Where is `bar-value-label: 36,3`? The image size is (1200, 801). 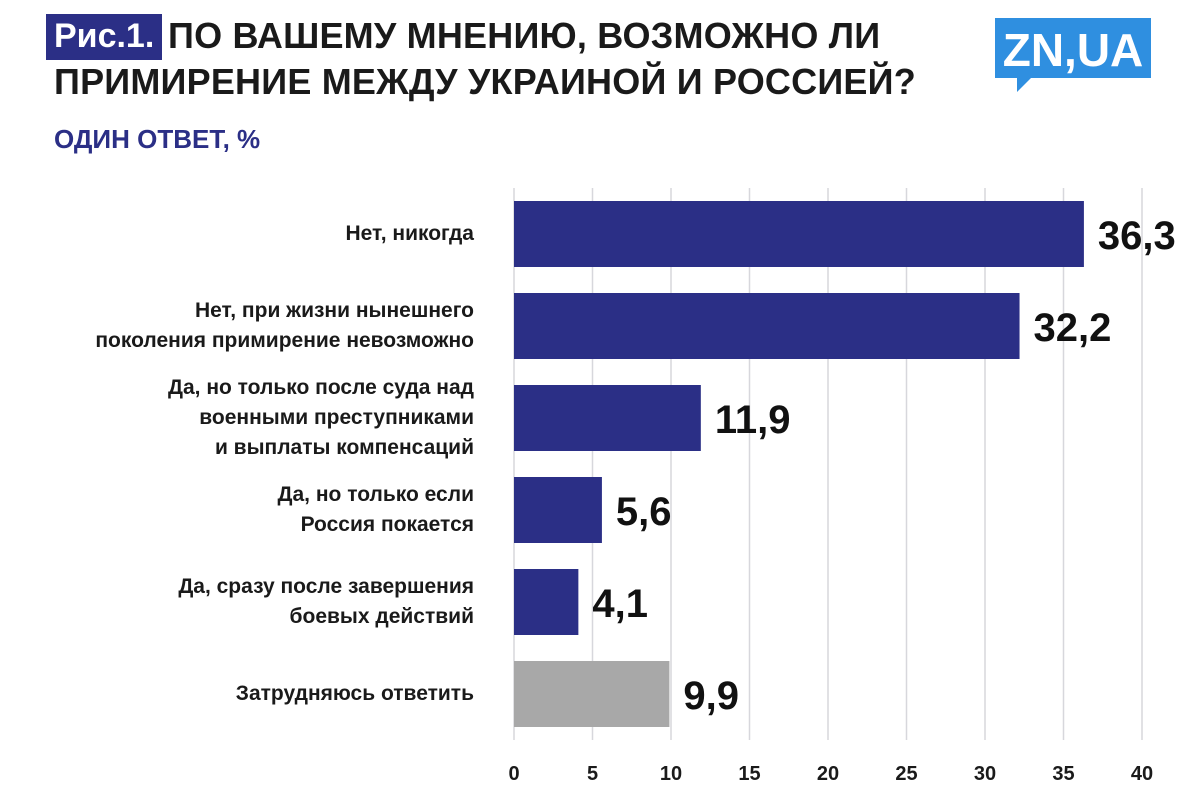
bar-value-label: 36,3 is located at coordinates (1137, 236).